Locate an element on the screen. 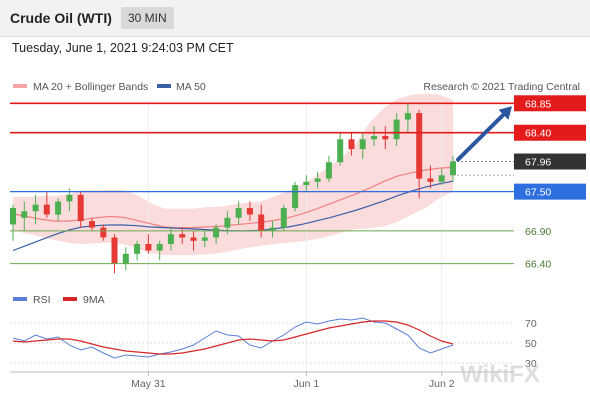 This screenshot has width=590, height=400. x-tick-label-2: Jun 2 is located at coordinates (442, 384).